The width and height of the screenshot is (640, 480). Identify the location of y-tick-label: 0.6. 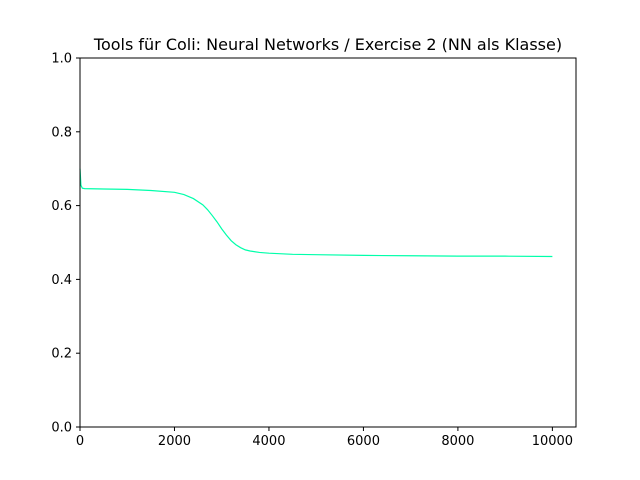
(61, 206).